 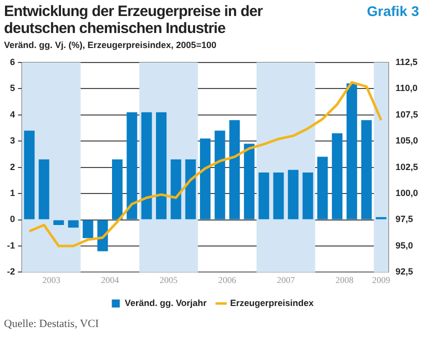 I want to click on chart-subtitle: Veränd. gg. Vj. (%), Erzeugerpreisindex, 2005=100, so click(x=110, y=45).